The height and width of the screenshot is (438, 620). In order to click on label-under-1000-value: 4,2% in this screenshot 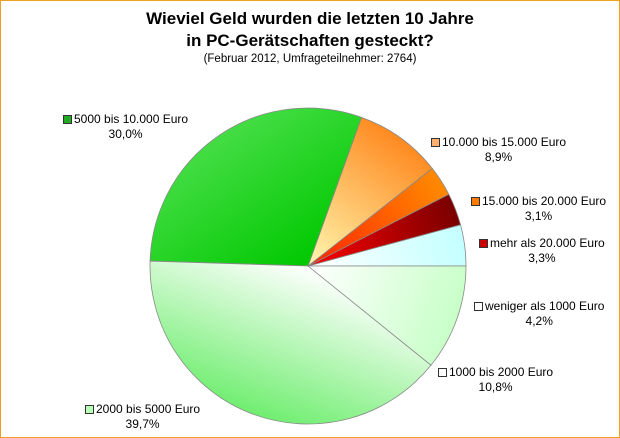, I will do `click(539, 321)`.